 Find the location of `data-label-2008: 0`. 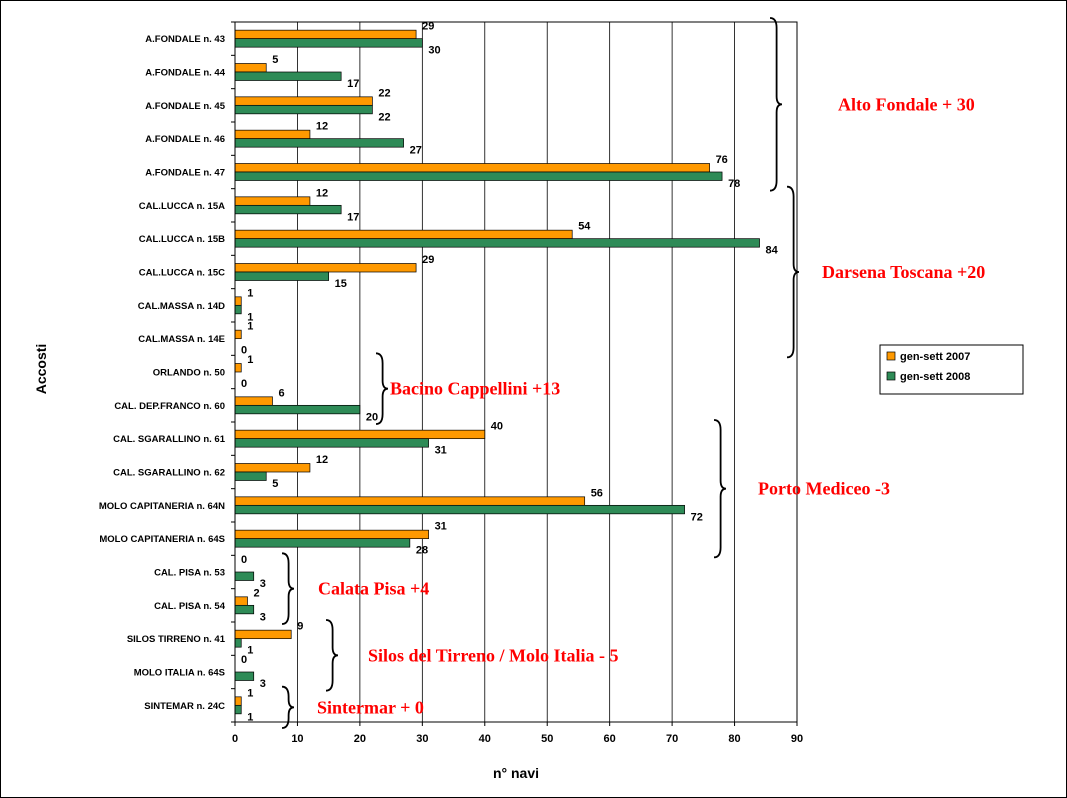

data-label-2008: 0 is located at coordinates (244, 351).